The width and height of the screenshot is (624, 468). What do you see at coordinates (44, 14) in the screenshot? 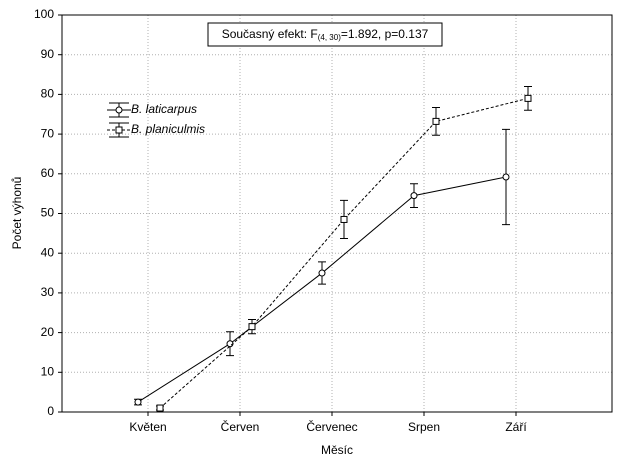
I see `y-tick-label: 100` at bounding box center [44, 14].